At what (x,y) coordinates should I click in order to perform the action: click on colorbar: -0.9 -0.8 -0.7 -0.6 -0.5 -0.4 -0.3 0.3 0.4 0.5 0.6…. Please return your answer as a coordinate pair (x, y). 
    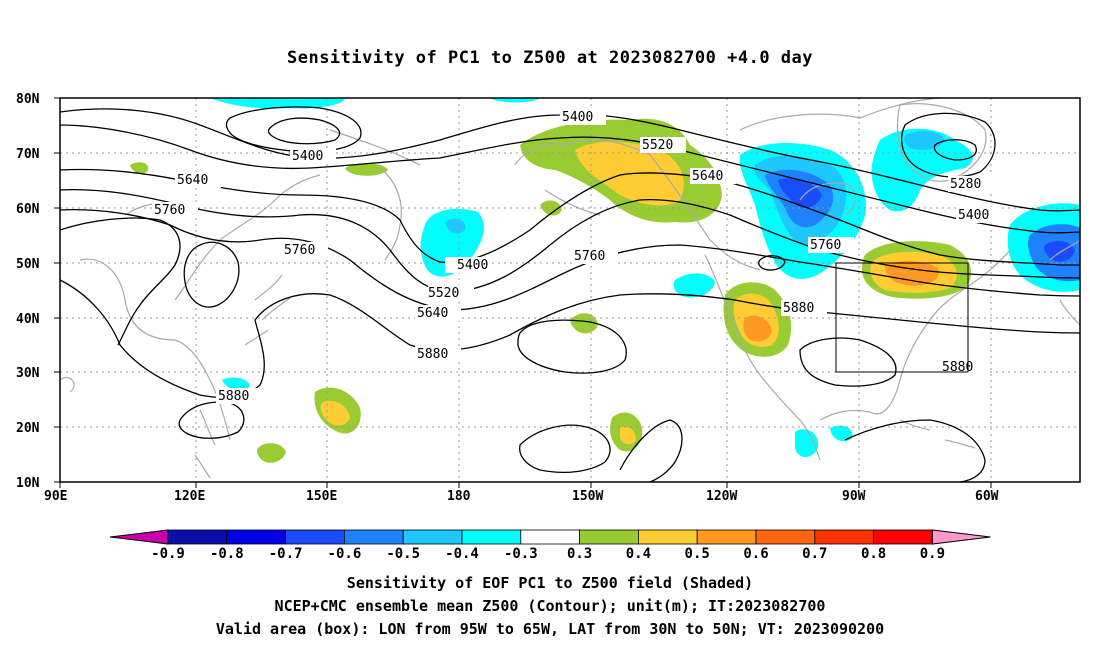
    Looking at the image, I should click on (550, 545).